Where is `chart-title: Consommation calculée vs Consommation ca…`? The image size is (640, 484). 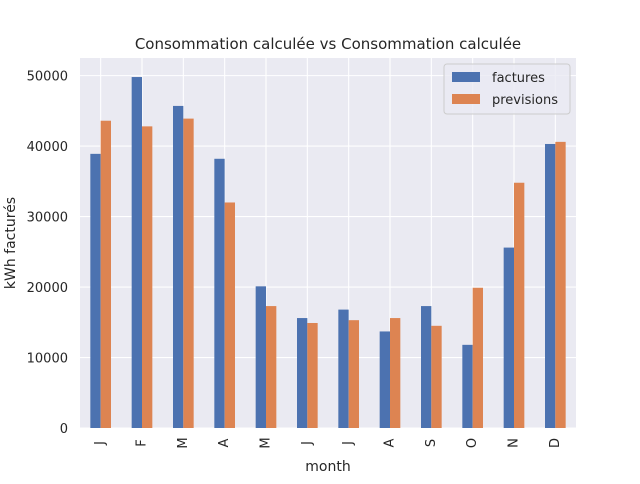 chart-title: Consommation calculée vs Consommation ca… is located at coordinates (328, 44).